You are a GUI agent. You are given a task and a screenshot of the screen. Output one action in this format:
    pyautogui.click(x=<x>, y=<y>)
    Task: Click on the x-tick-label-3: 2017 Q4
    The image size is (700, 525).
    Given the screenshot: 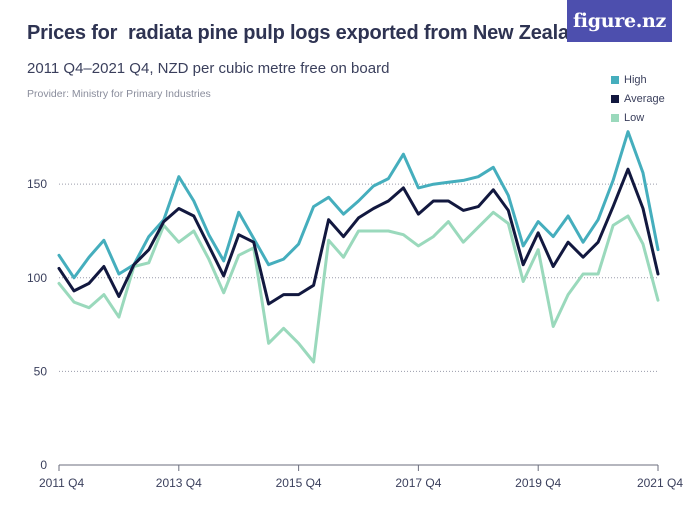 What is the action you would take?
    pyautogui.click(x=418, y=483)
    